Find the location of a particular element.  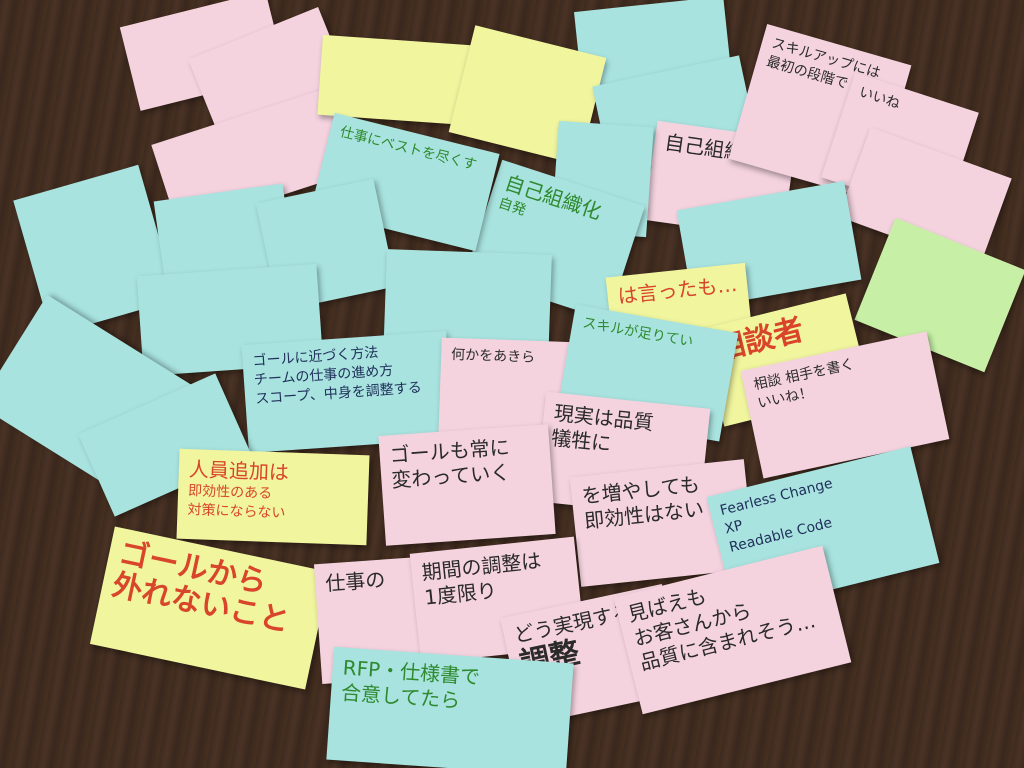

sticky-note-32: ゴールも常に 変わっていく is located at coordinates (467, 485).